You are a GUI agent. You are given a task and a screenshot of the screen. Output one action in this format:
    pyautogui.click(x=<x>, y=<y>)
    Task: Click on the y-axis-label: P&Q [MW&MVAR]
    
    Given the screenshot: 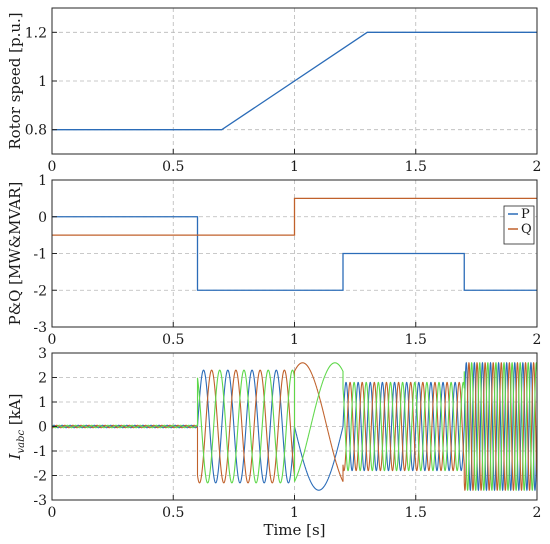 What is the action you would take?
    pyautogui.click(x=15, y=254)
    